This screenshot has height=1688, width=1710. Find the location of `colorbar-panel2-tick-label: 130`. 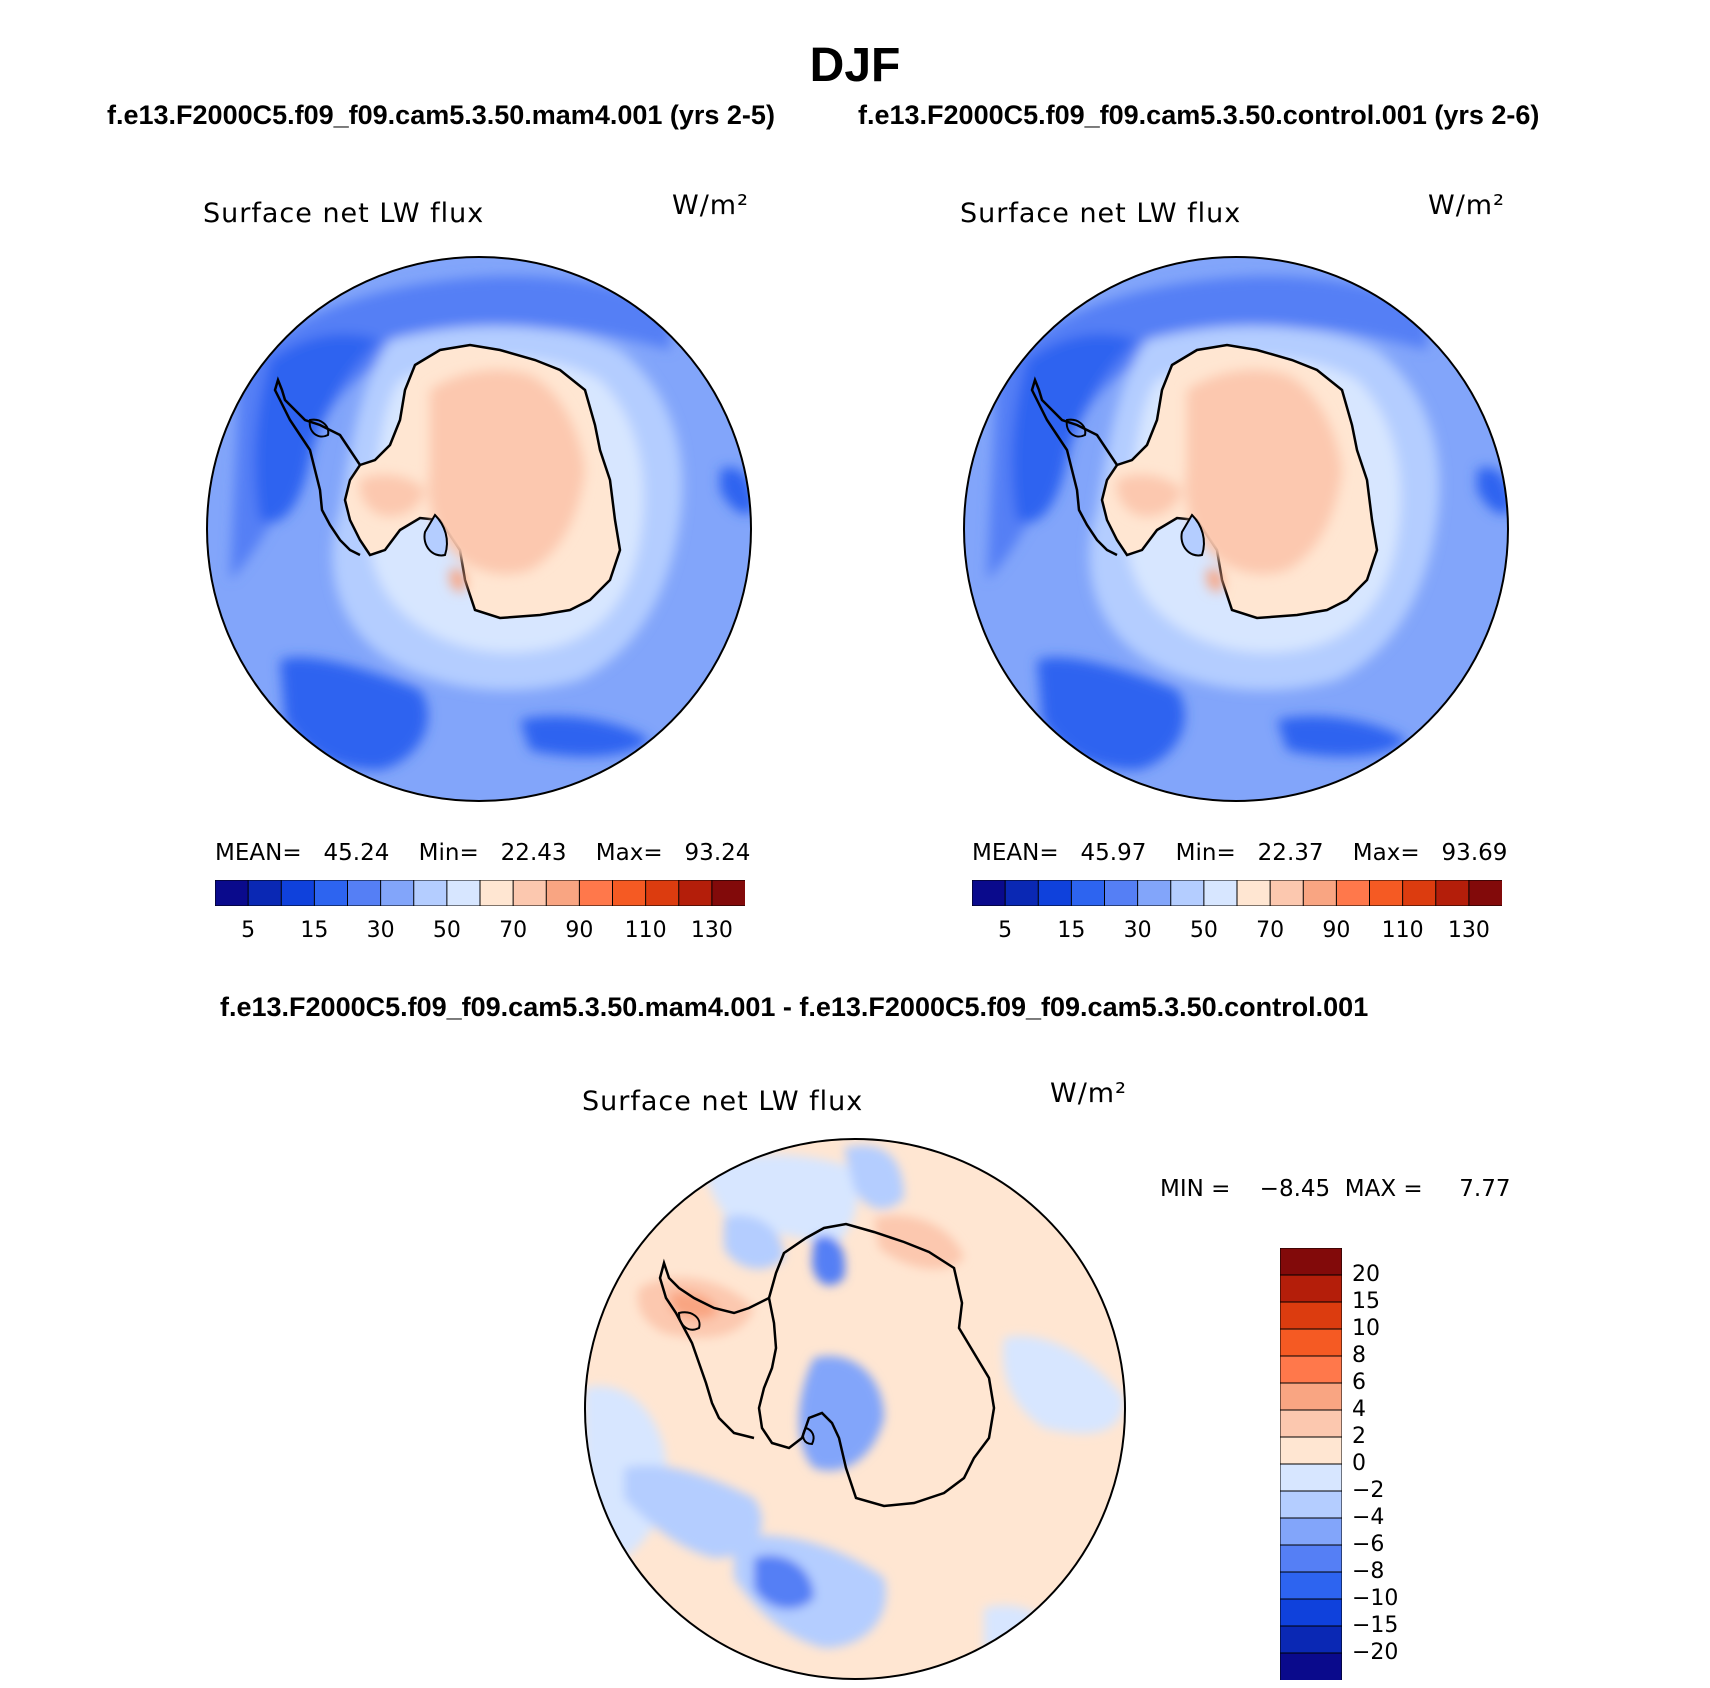

colorbar-panel2-tick-label: 130 is located at coordinates (1468, 930).